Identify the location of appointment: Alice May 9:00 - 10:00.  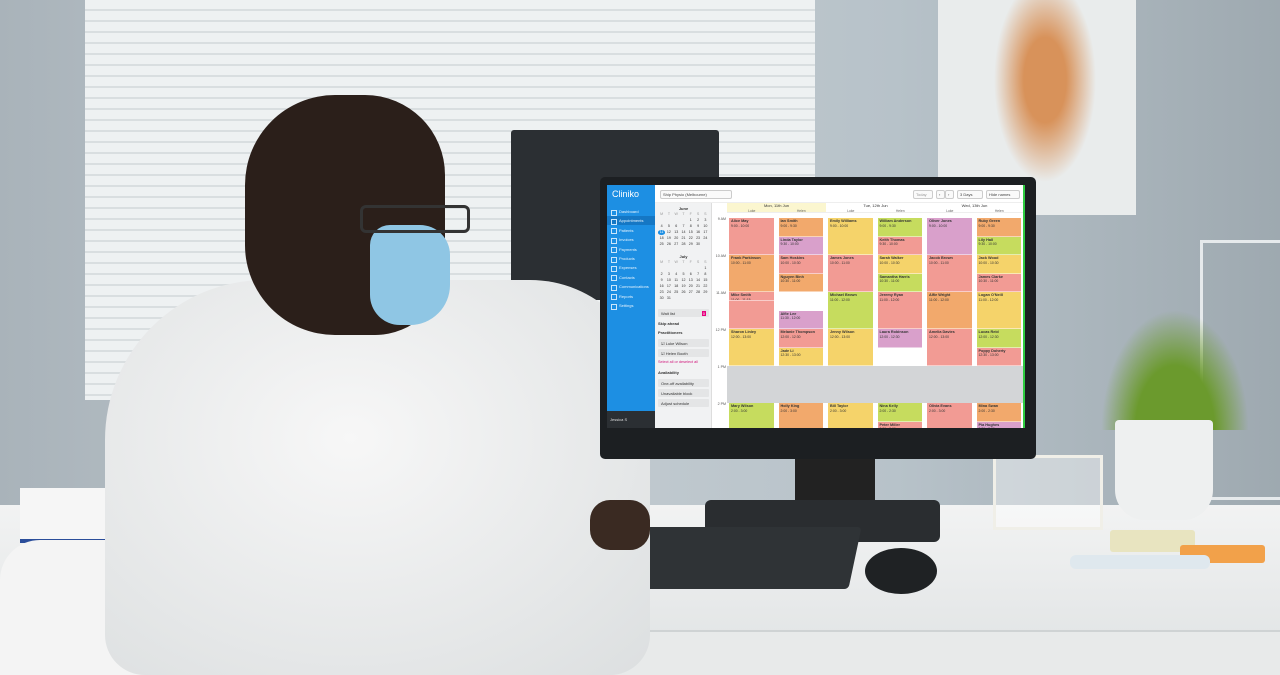
(751, 236).